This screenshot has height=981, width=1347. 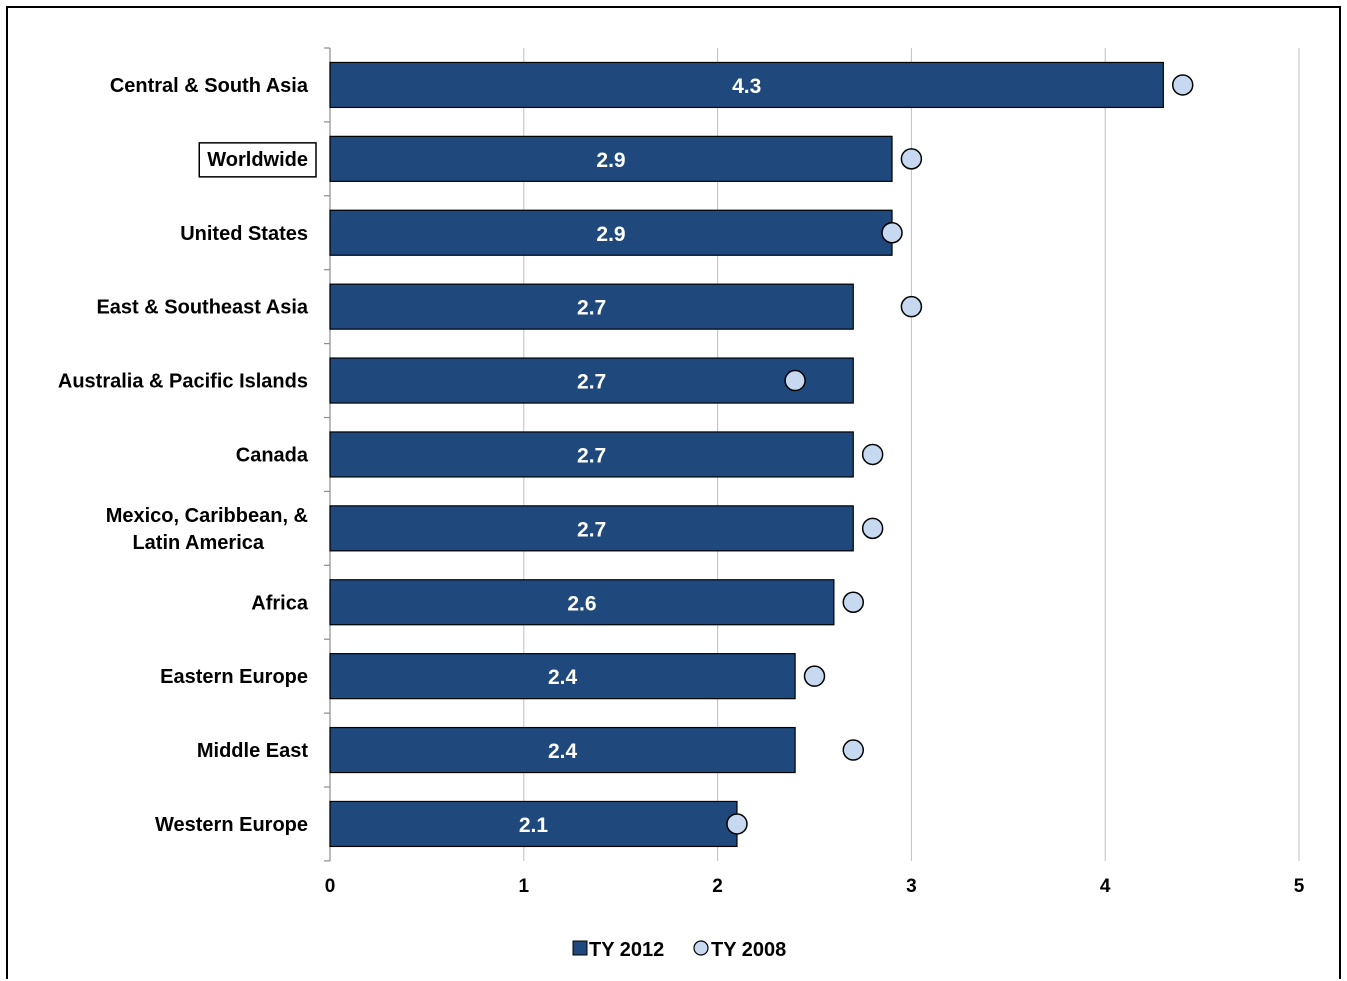 What do you see at coordinates (911, 886) in the screenshot?
I see `x-tick-label: 3` at bounding box center [911, 886].